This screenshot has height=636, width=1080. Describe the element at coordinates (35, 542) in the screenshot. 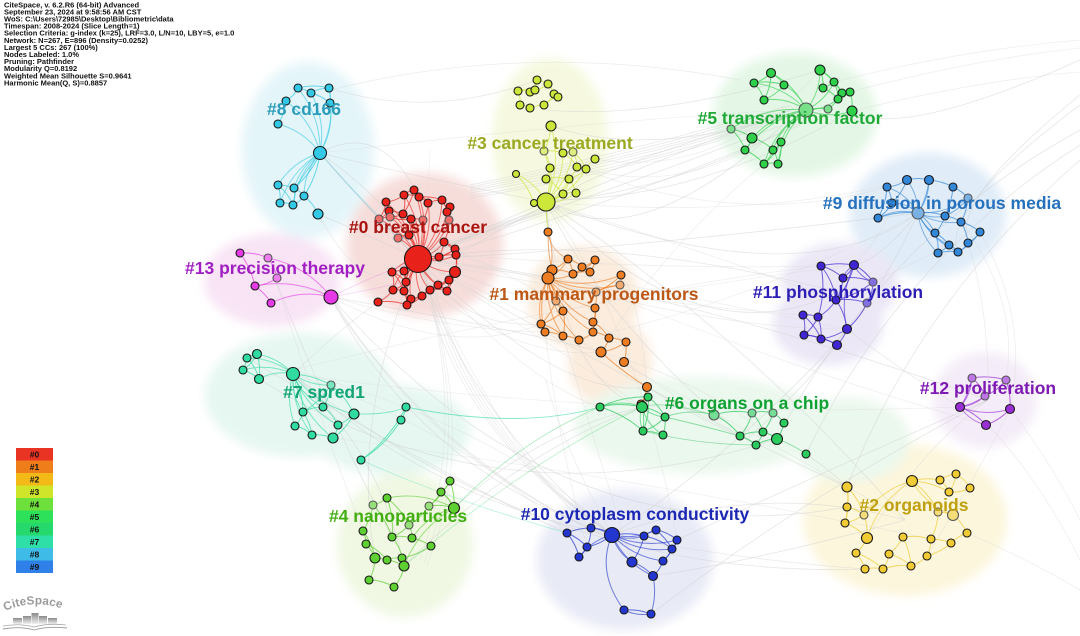

I see `svg-text: #7` at that location.